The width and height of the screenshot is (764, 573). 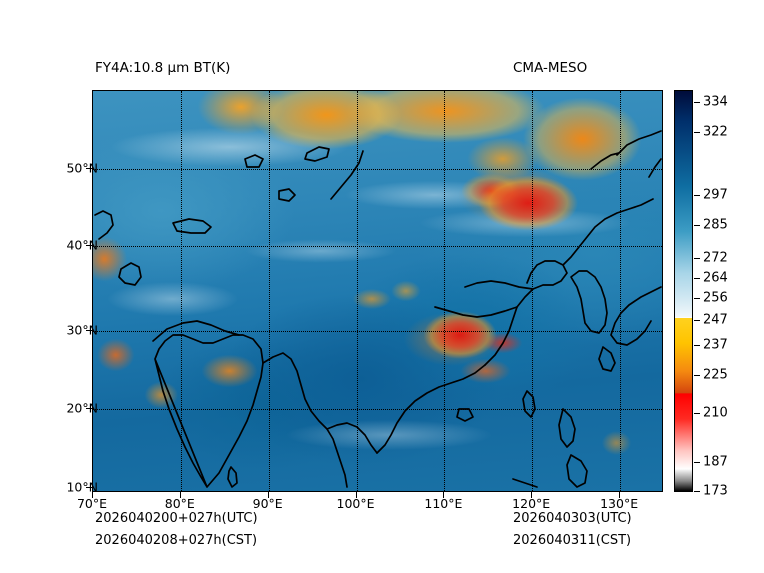 I want to click on axis-label-lat-20: 20°N, so click(x=82, y=408).